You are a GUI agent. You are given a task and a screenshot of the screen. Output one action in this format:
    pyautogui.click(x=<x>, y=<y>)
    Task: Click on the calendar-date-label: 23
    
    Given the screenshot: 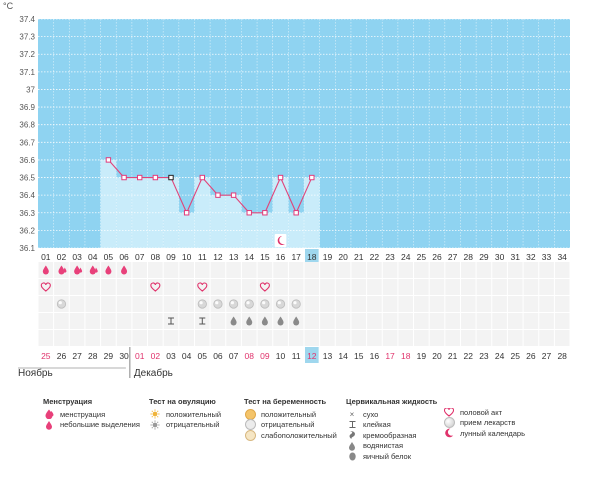 What is the action you would take?
    pyautogui.click(x=484, y=356)
    